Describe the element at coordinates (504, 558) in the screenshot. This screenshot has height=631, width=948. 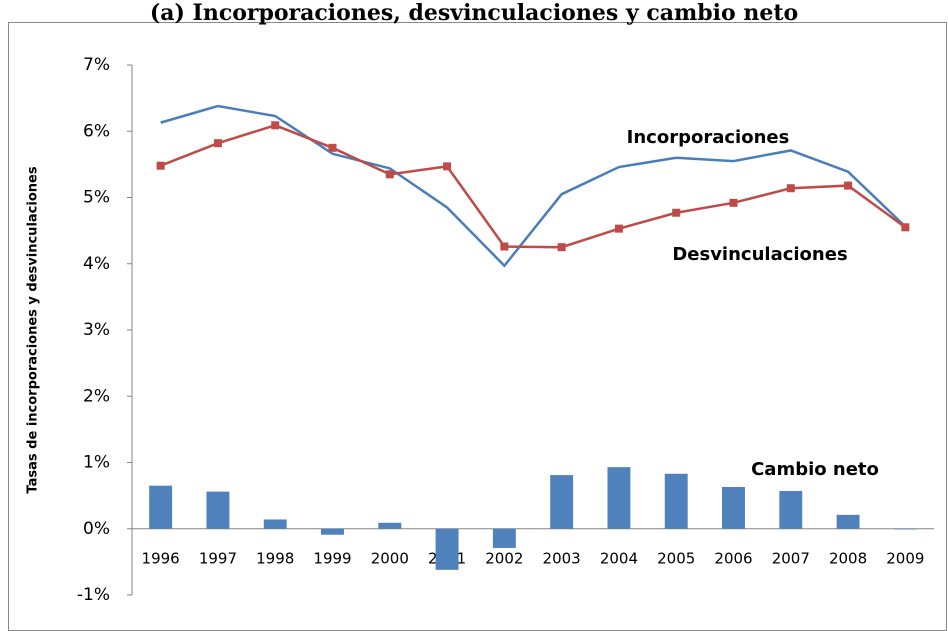
I see `x-tick-label: 2002` at that location.